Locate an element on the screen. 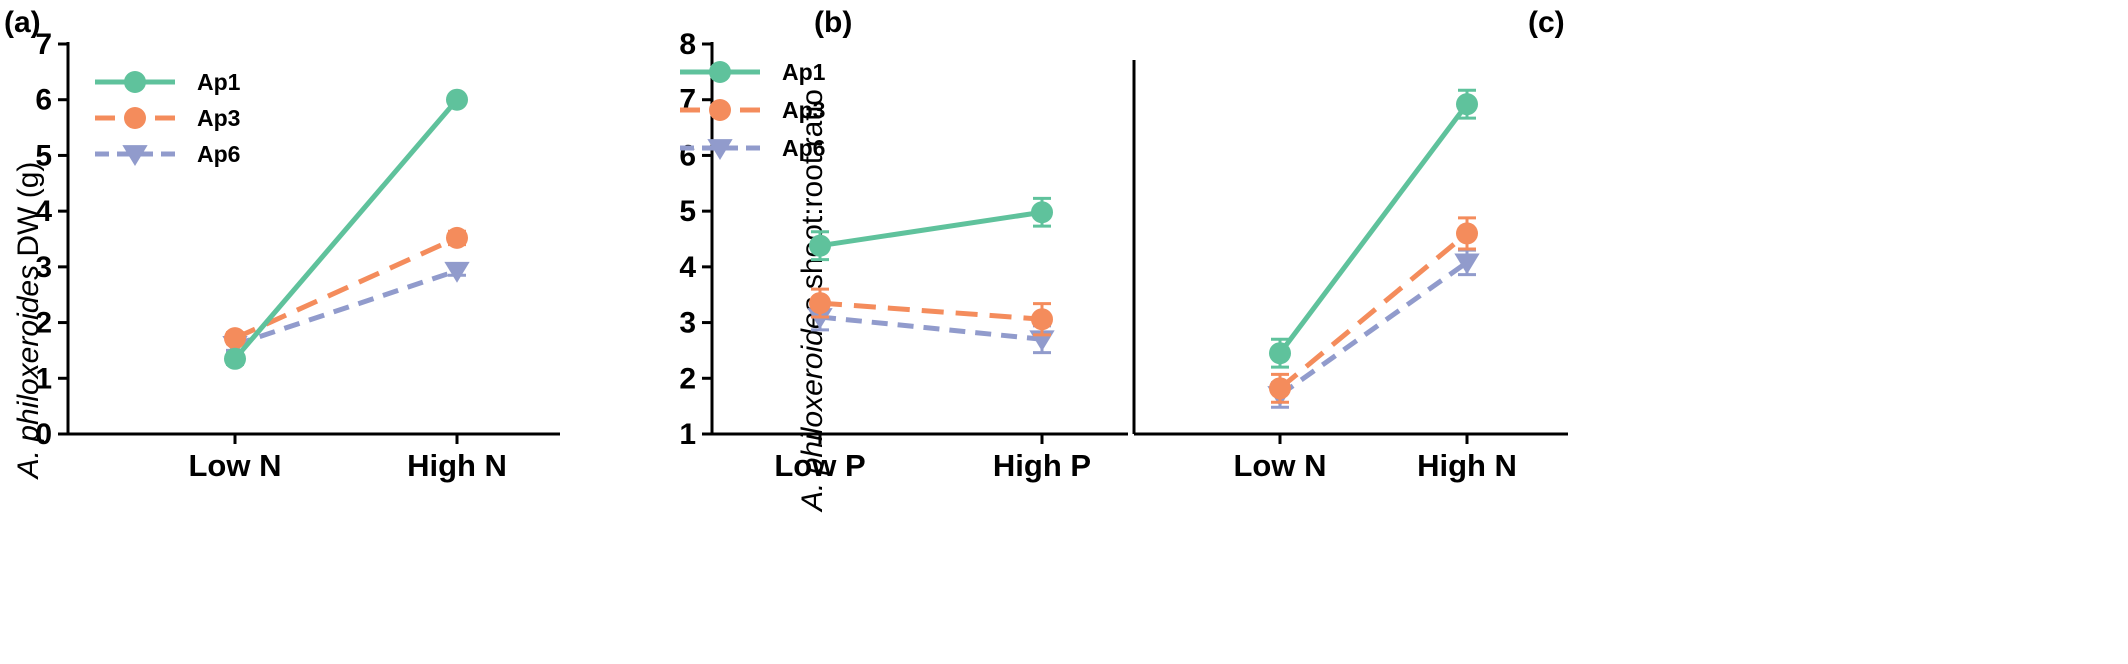 This screenshot has height=664, width=2128. y-tick-label: 7 is located at coordinates (43, 44).